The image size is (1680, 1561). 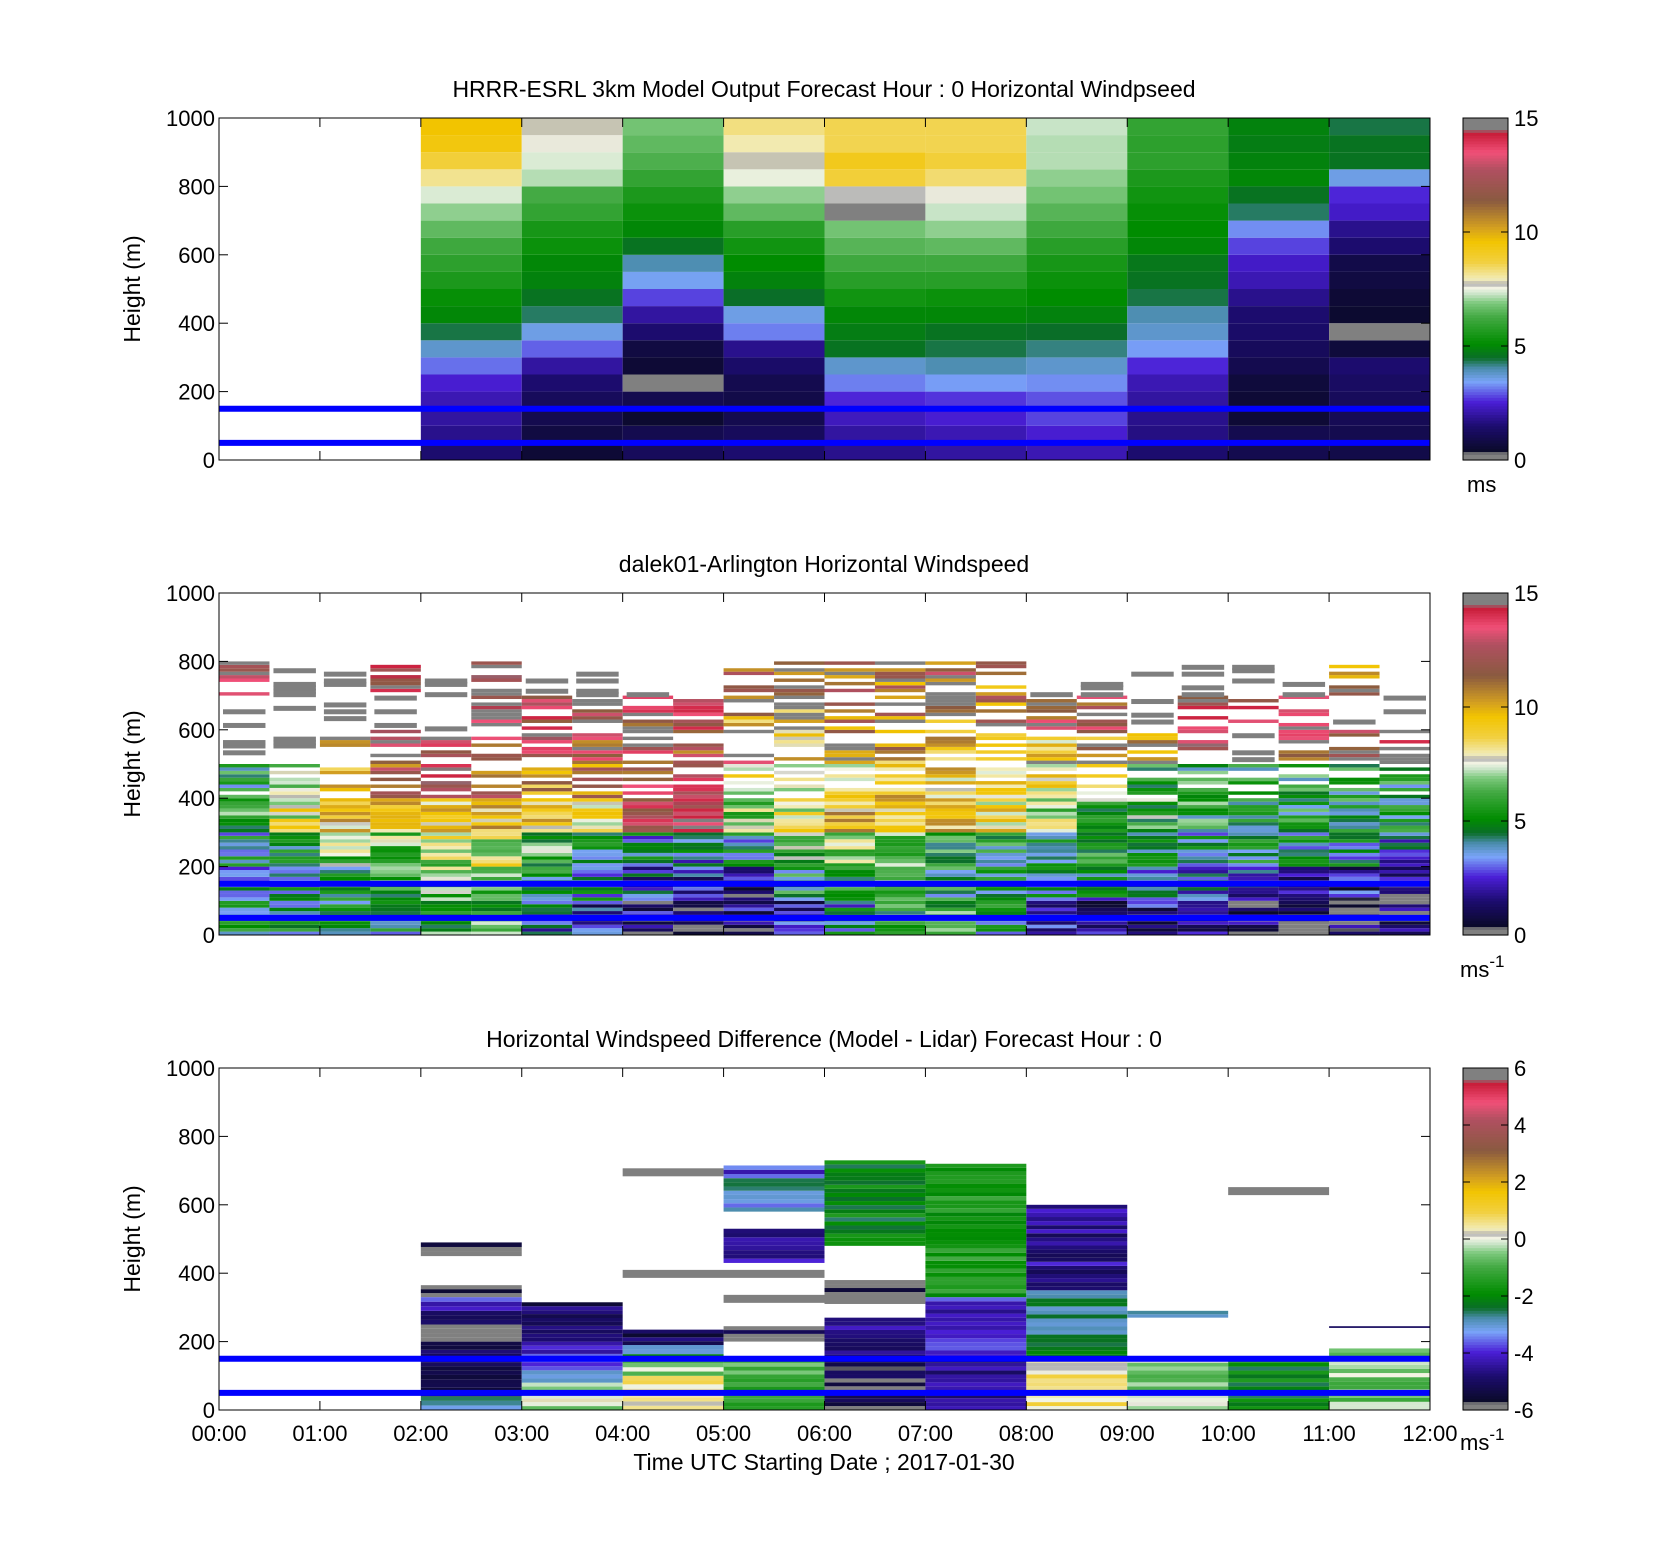 I want to click on colorbar-tick-label: 0, so click(x=1520, y=460).